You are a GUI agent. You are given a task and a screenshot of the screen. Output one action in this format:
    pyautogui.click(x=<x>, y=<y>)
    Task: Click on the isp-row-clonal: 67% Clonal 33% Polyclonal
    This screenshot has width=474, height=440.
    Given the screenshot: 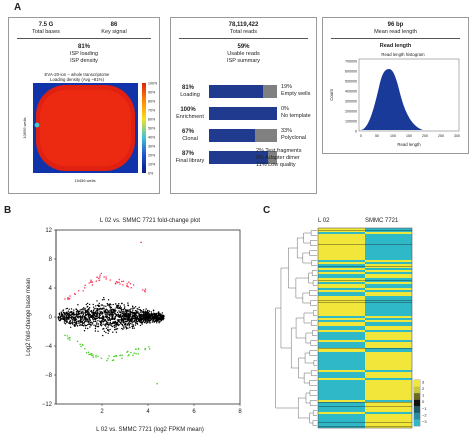 What is the action you would take?
    pyautogui.click(x=243, y=139)
    